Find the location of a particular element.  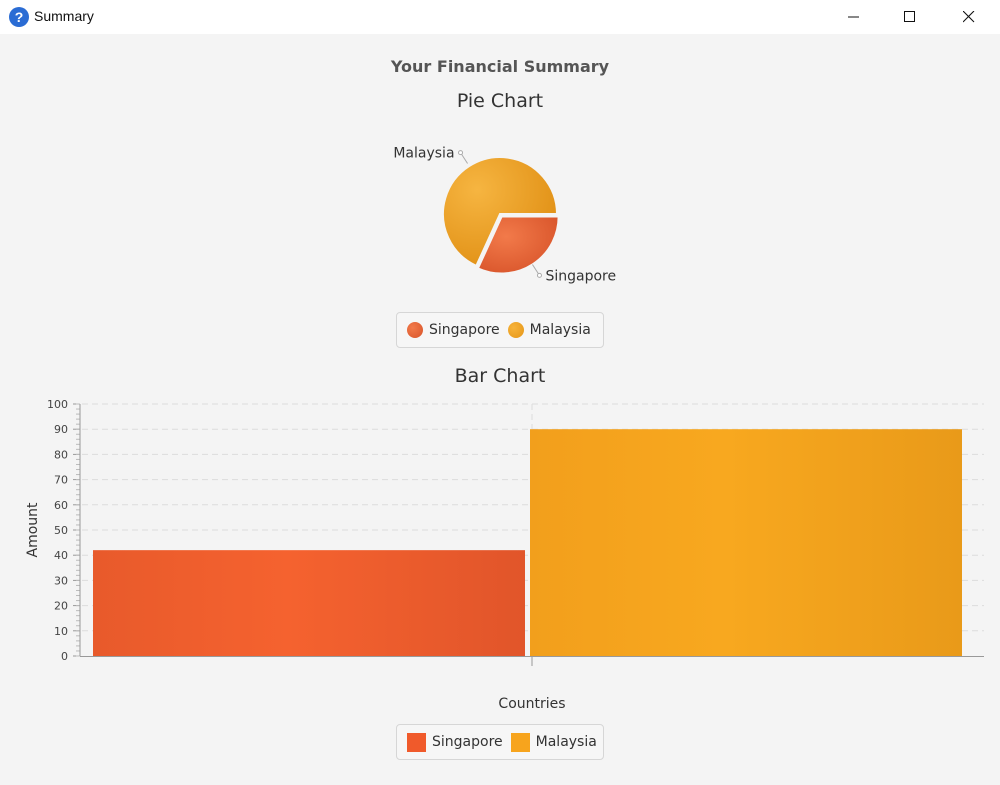

pie-legend-item-singapore: Singapore is located at coordinates (453, 330).